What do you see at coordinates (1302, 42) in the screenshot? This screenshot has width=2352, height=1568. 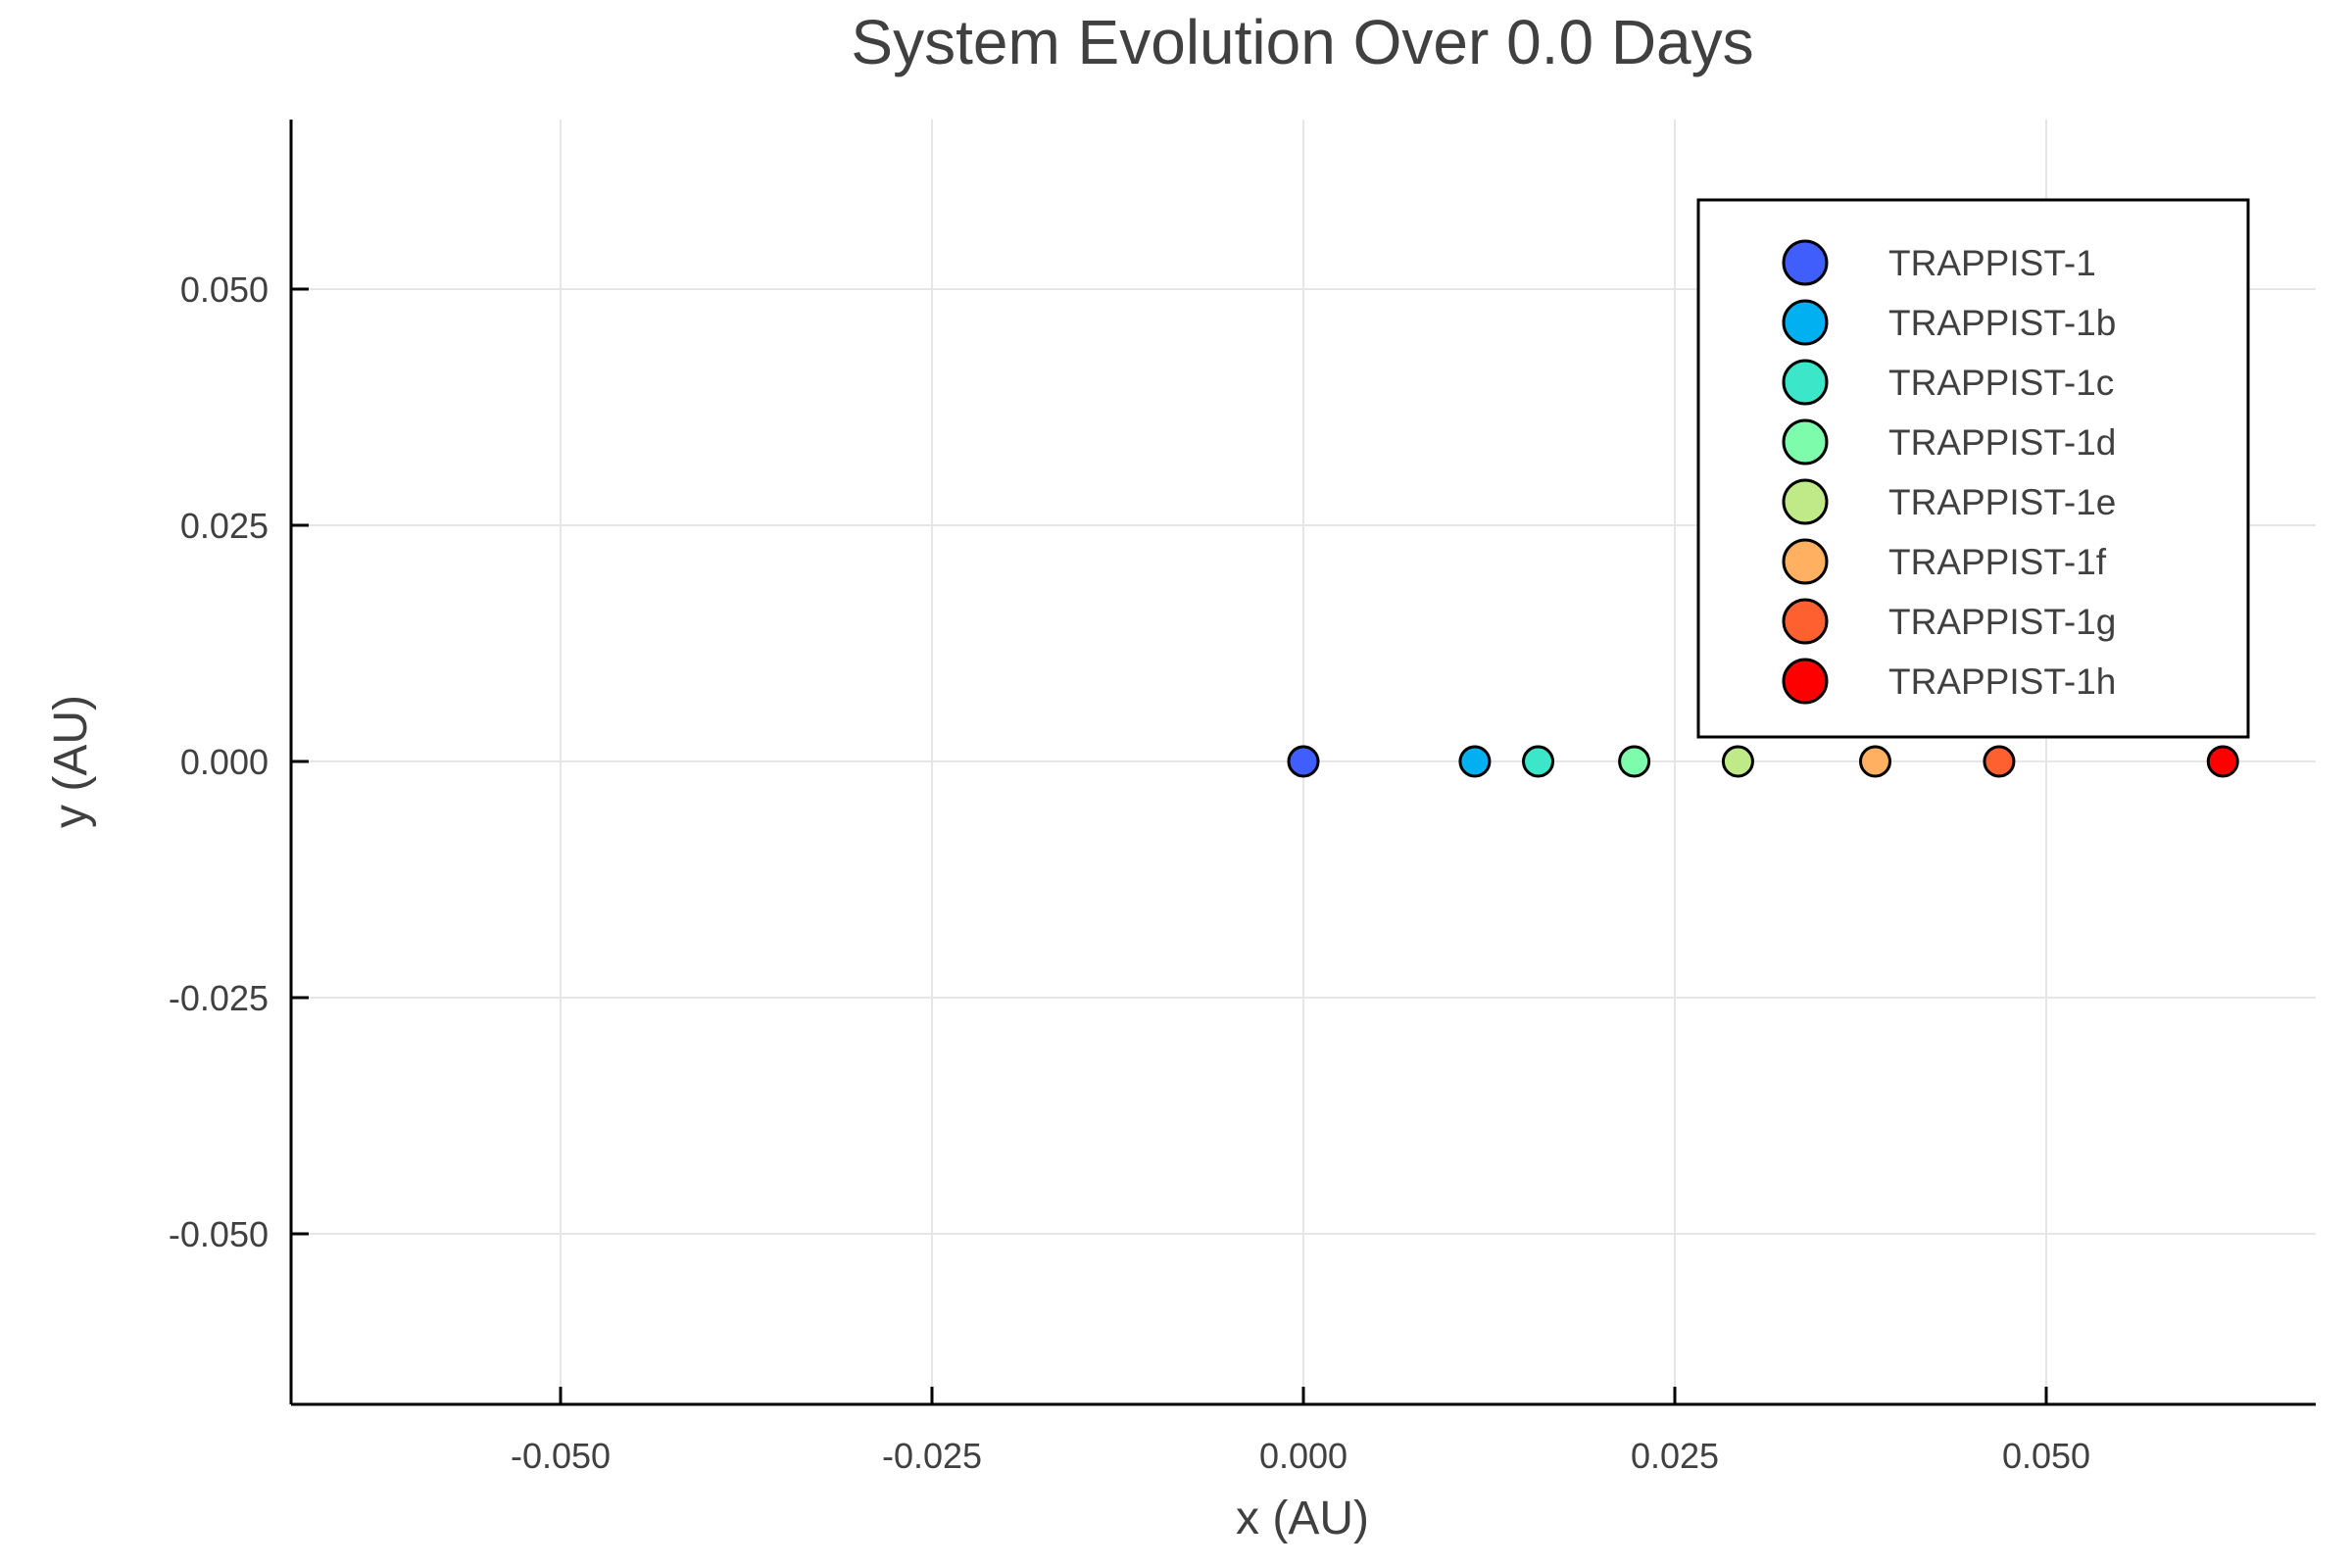 I see `chart-title: System Evolution Over 0.0 Days` at bounding box center [1302, 42].